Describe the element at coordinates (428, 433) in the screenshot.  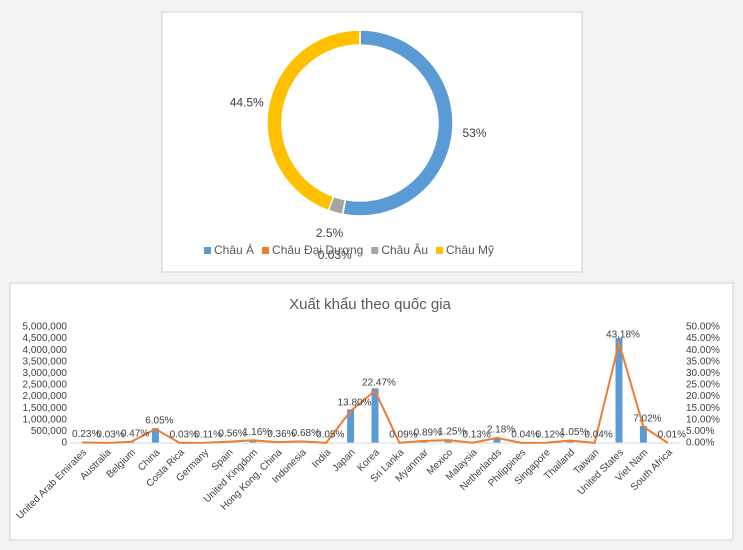
I see `data-label: 0.89%` at that location.